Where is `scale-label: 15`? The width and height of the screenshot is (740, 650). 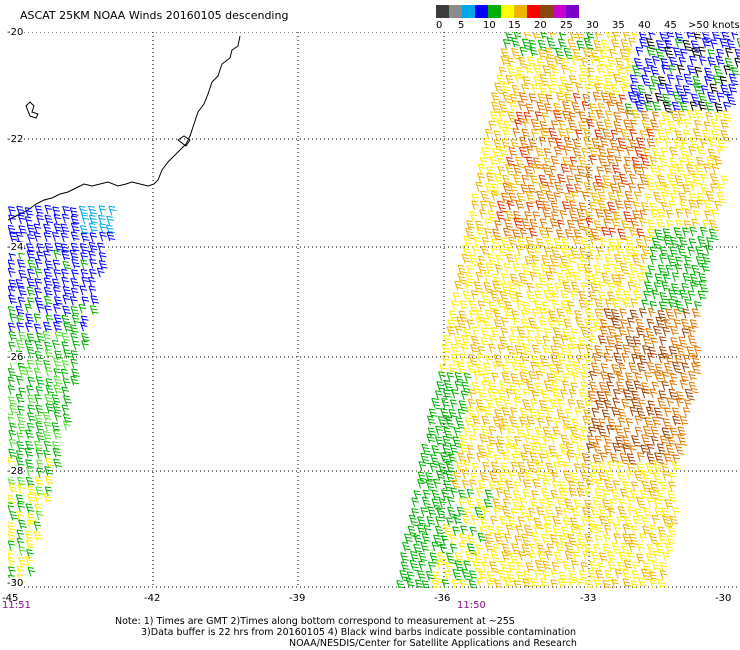 scale-label: 15 is located at coordinates (514, 25).